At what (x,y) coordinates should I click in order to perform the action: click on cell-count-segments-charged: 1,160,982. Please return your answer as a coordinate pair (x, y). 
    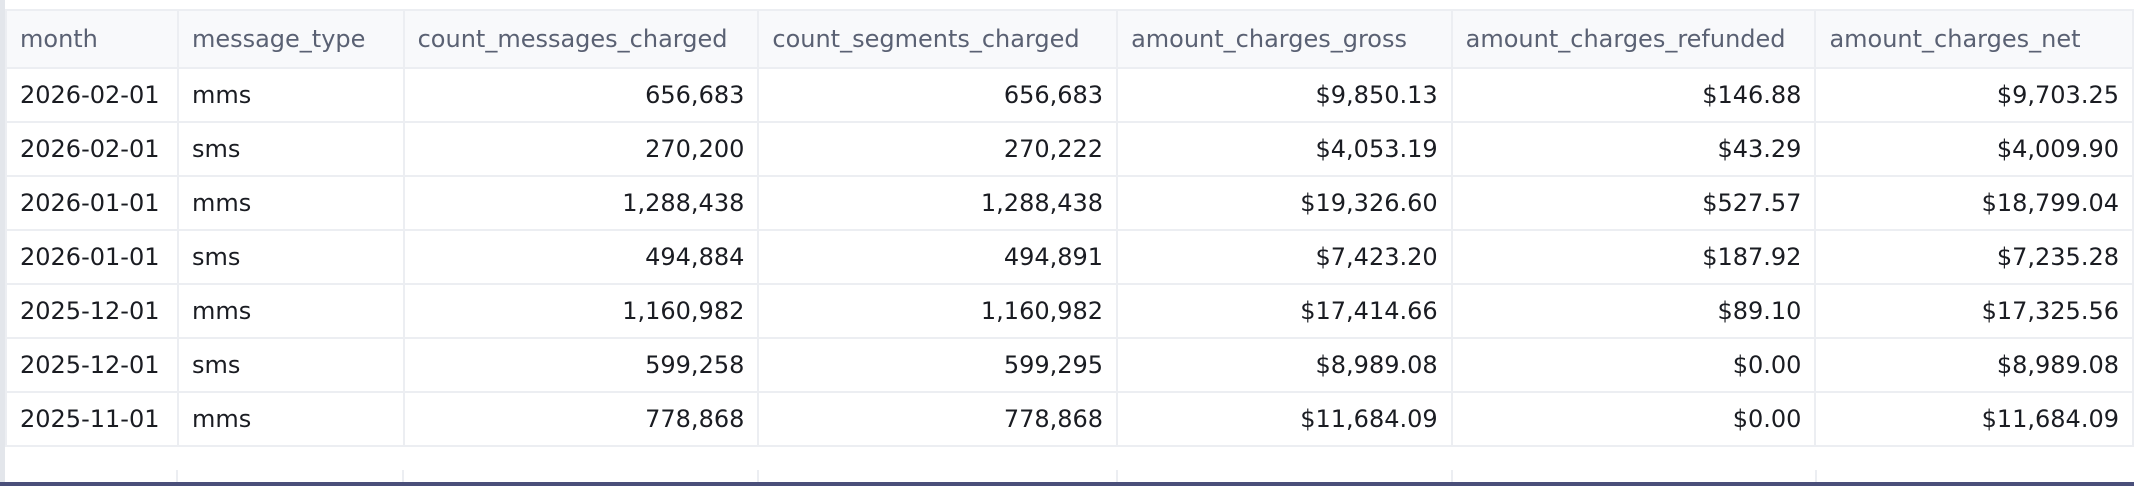
    Looking at the image, I should click on (938, 311).